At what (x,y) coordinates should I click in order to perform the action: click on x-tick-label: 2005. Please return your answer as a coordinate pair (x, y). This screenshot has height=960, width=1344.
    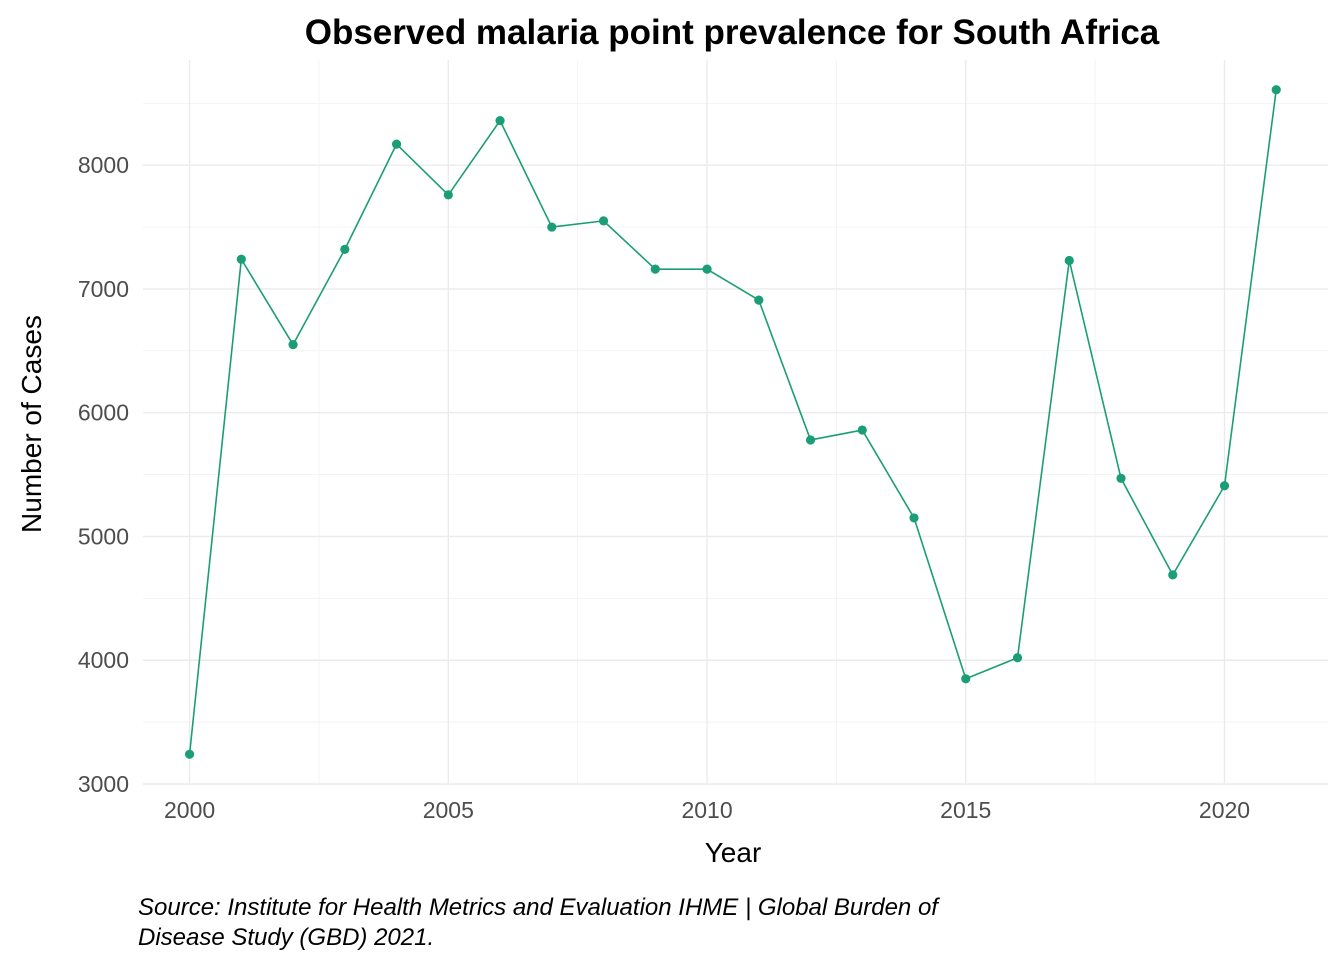
    Looking at the image, I should click on (448, 810).